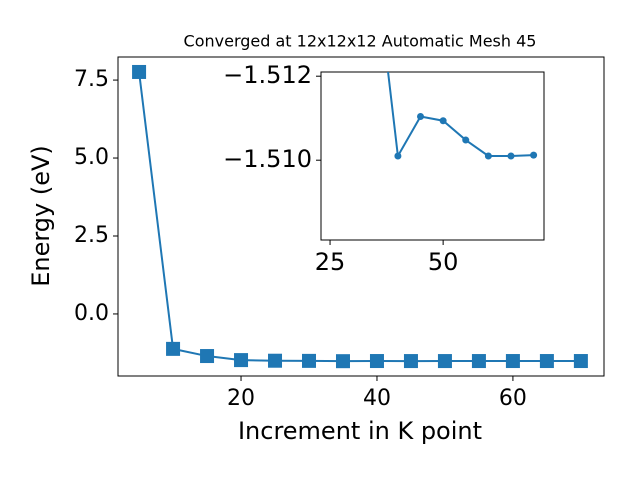 Image resolution: width=640 pixels, height=484 pixels. I want to click on plot-area, so click(462, 116).